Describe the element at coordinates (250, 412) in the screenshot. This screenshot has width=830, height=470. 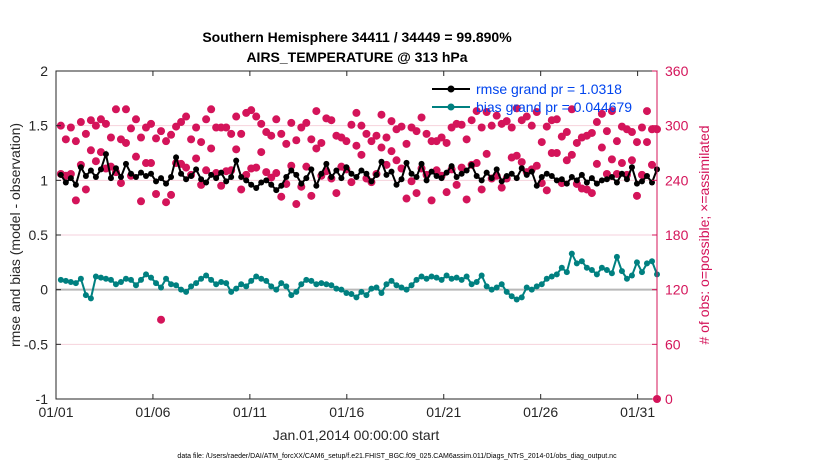
I see `x-tick-label: 01/11` at that location.